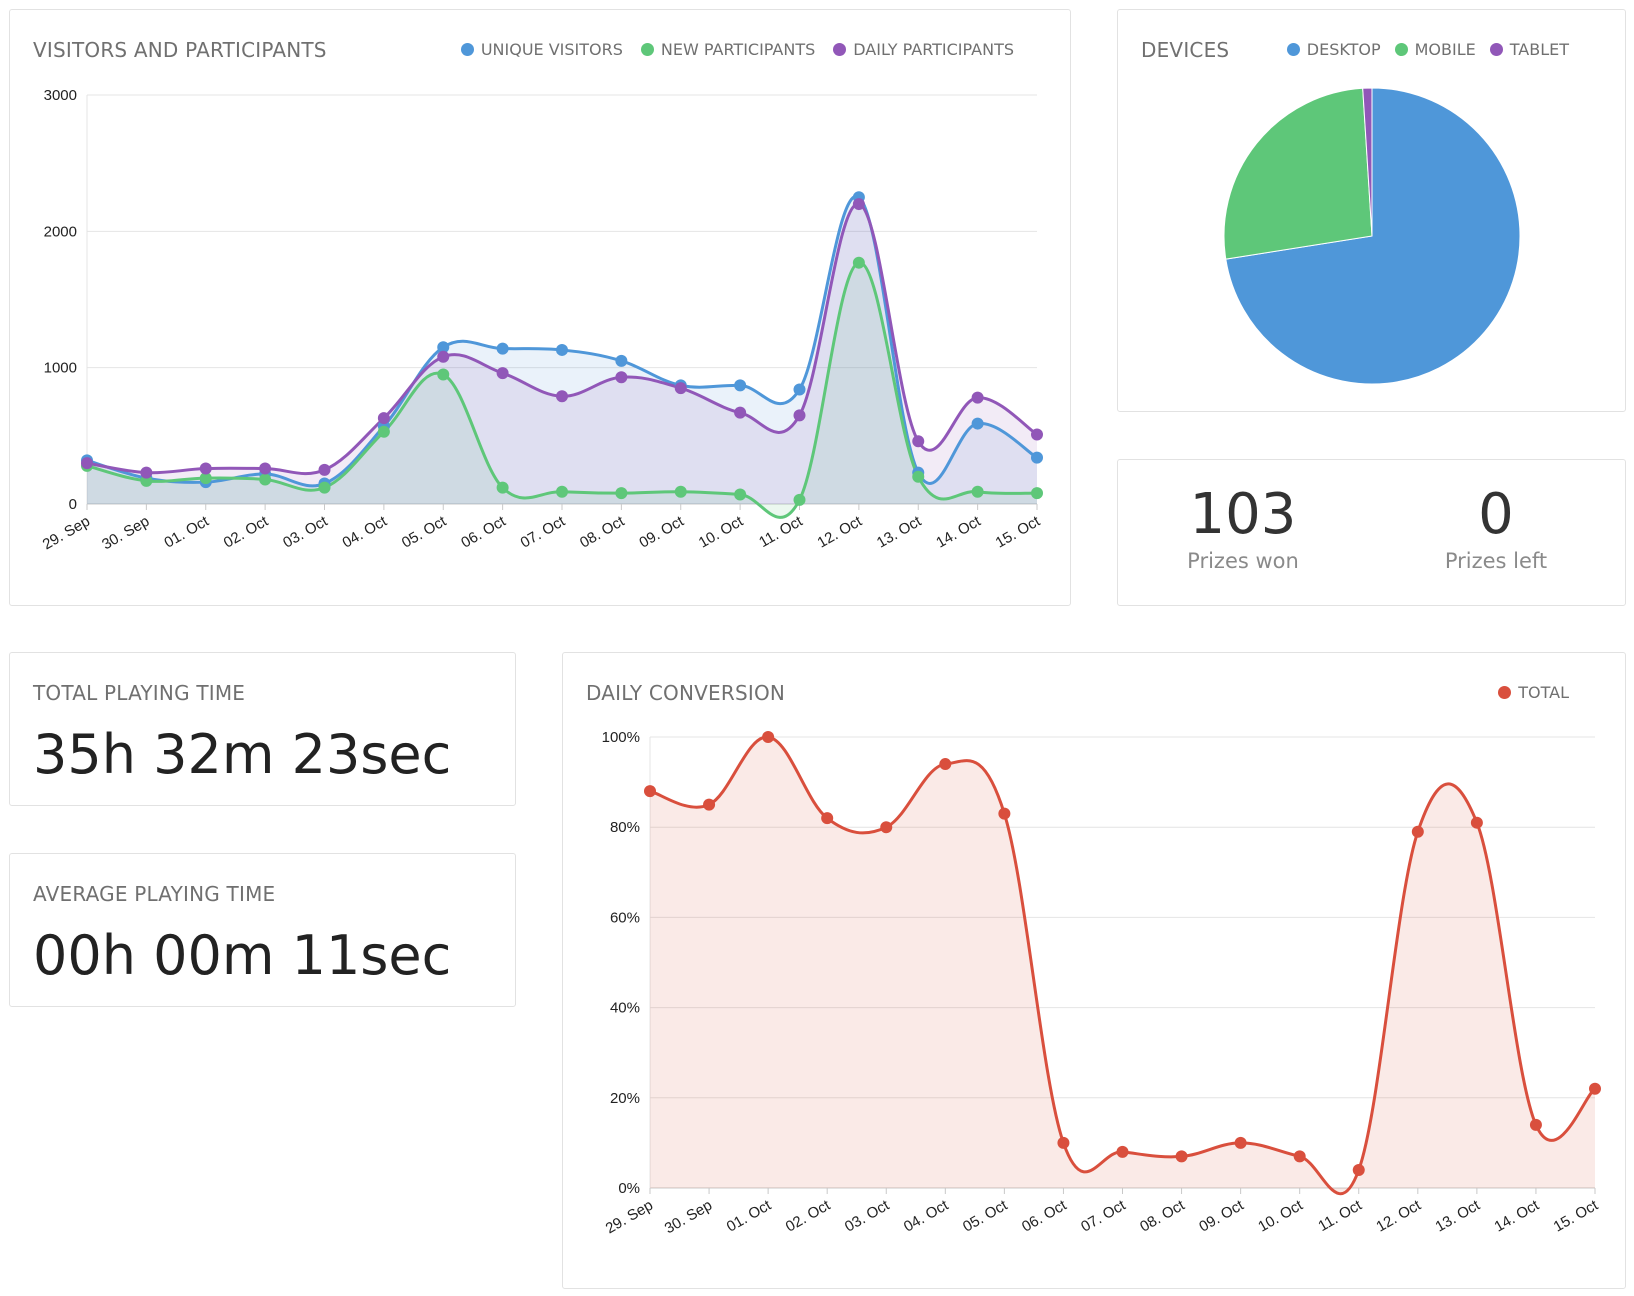 The width and height of the screenshot is (1634, 1296). Describe the element at coordinates (364, 531) in the screenshot. I see `x-tick-label: 04. Oct` at that location.